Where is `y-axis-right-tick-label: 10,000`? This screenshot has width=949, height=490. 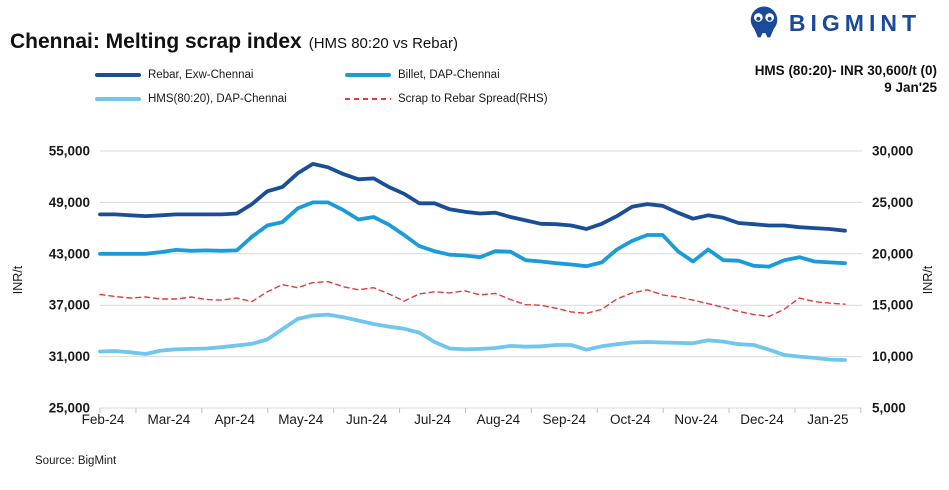 y-axis-right-tick-label: 10,000 is located at coordinates (892, 356).